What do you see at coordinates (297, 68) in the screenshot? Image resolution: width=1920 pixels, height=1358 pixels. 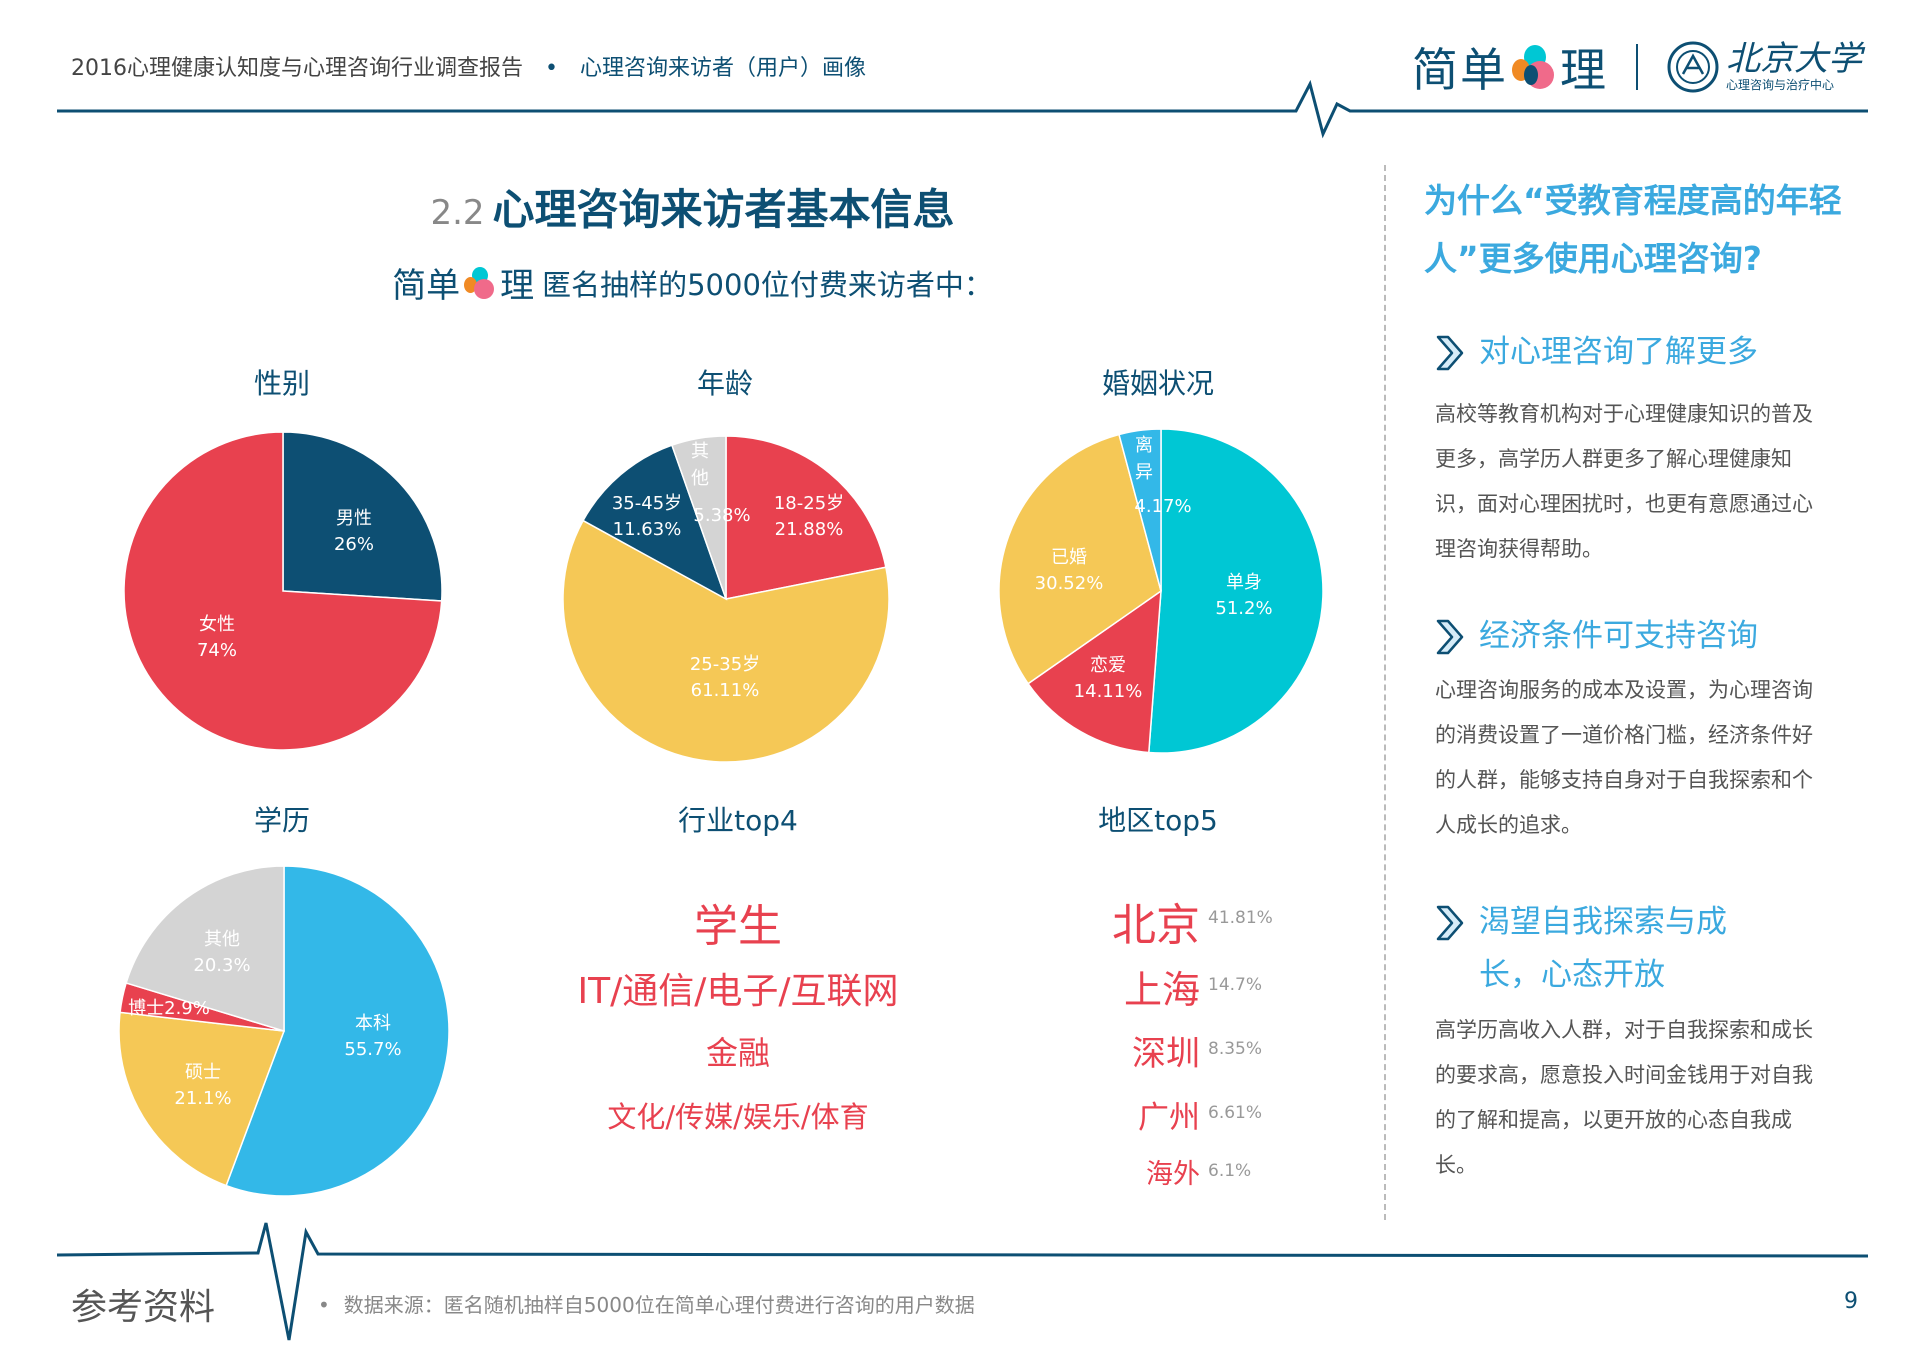 I see `report-title: 2016心理健康认知度与心理咨询行业调查报告` at bounding box center [297, 68].